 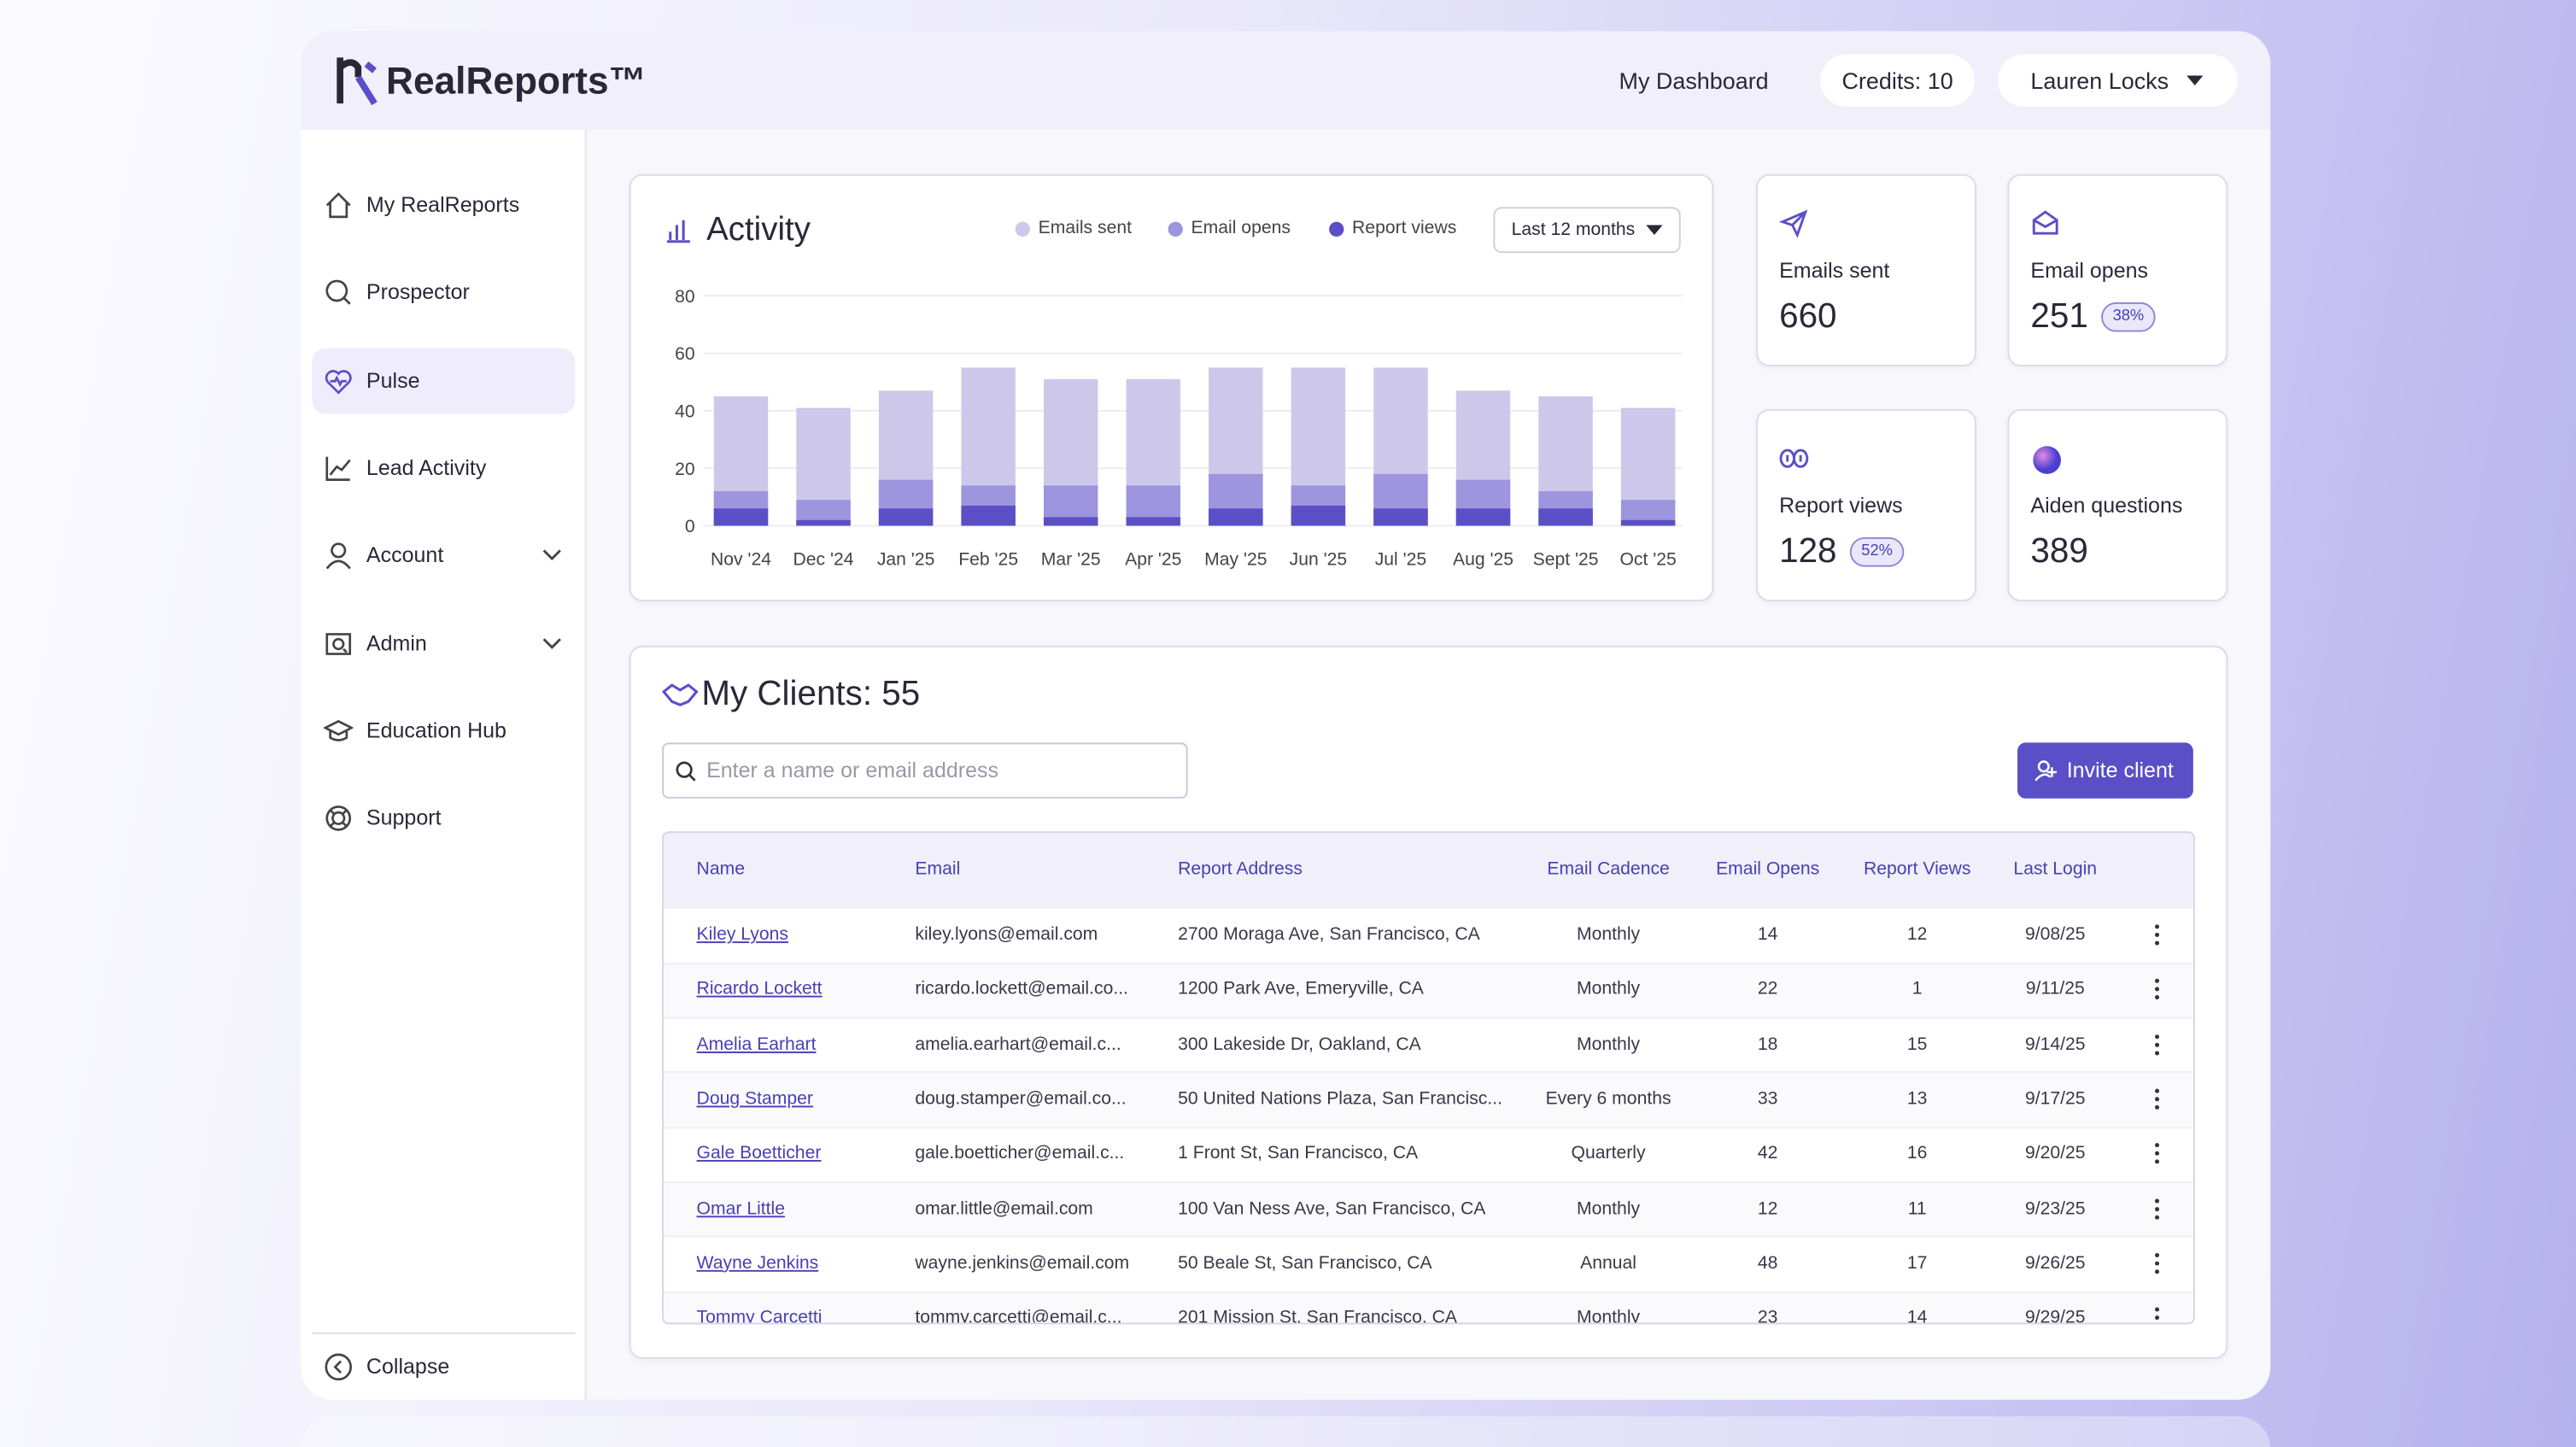 What do you see at coordinates (405, 554) in the screenshot?
I see `sidebar-item: Account` at bounding box center [405, 554].